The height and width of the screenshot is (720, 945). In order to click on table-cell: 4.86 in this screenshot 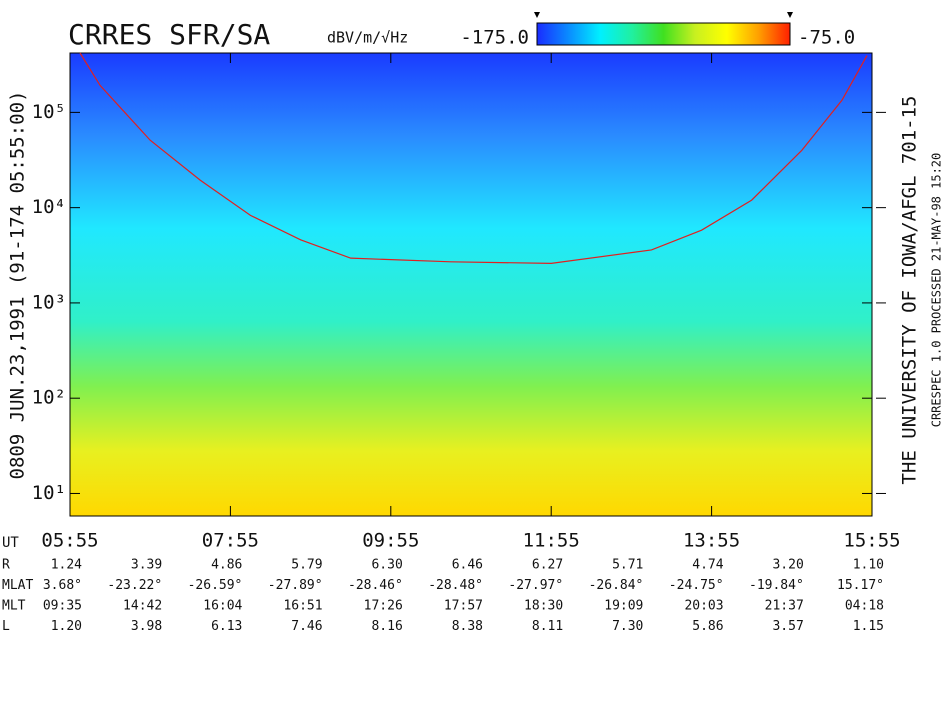, I will do `click(226, 565)`.